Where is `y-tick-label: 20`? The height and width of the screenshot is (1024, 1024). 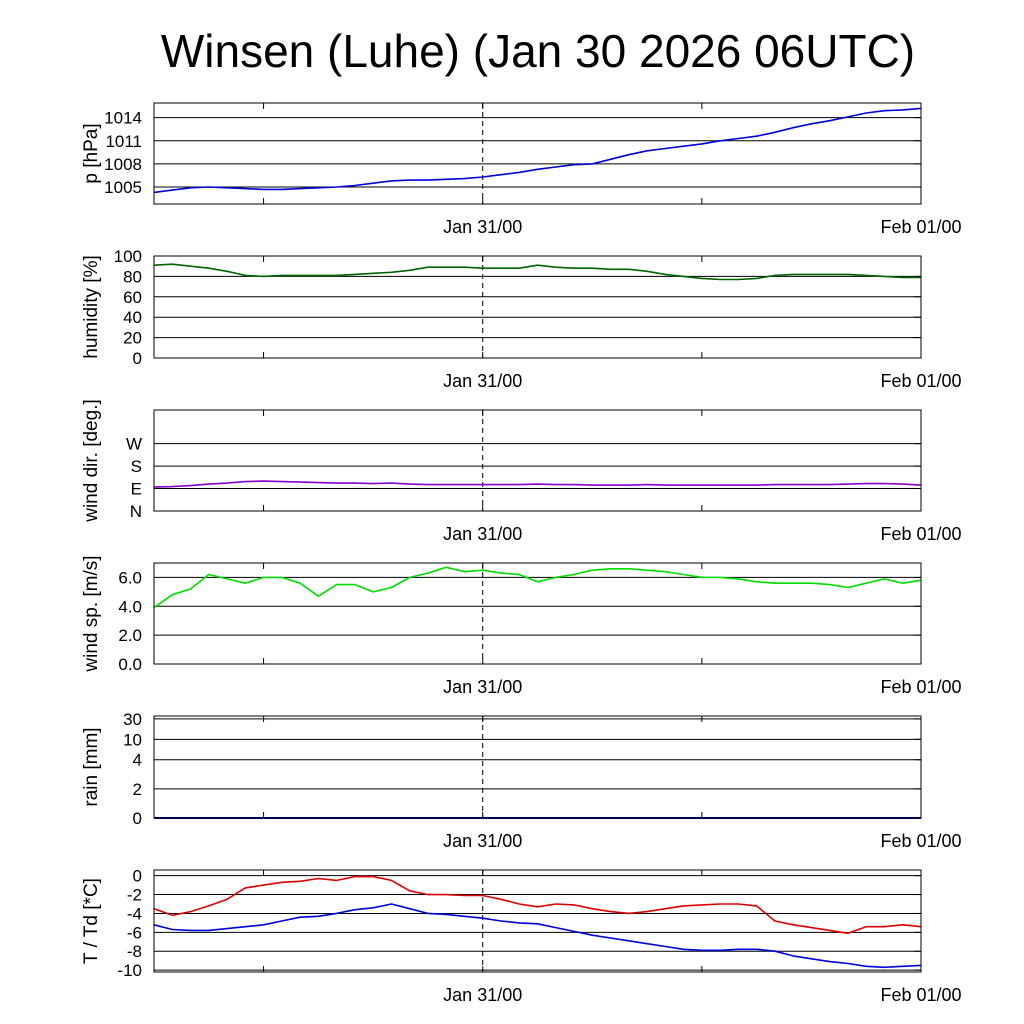
y-tick-label: 20 is located at coordinates (132, 338).